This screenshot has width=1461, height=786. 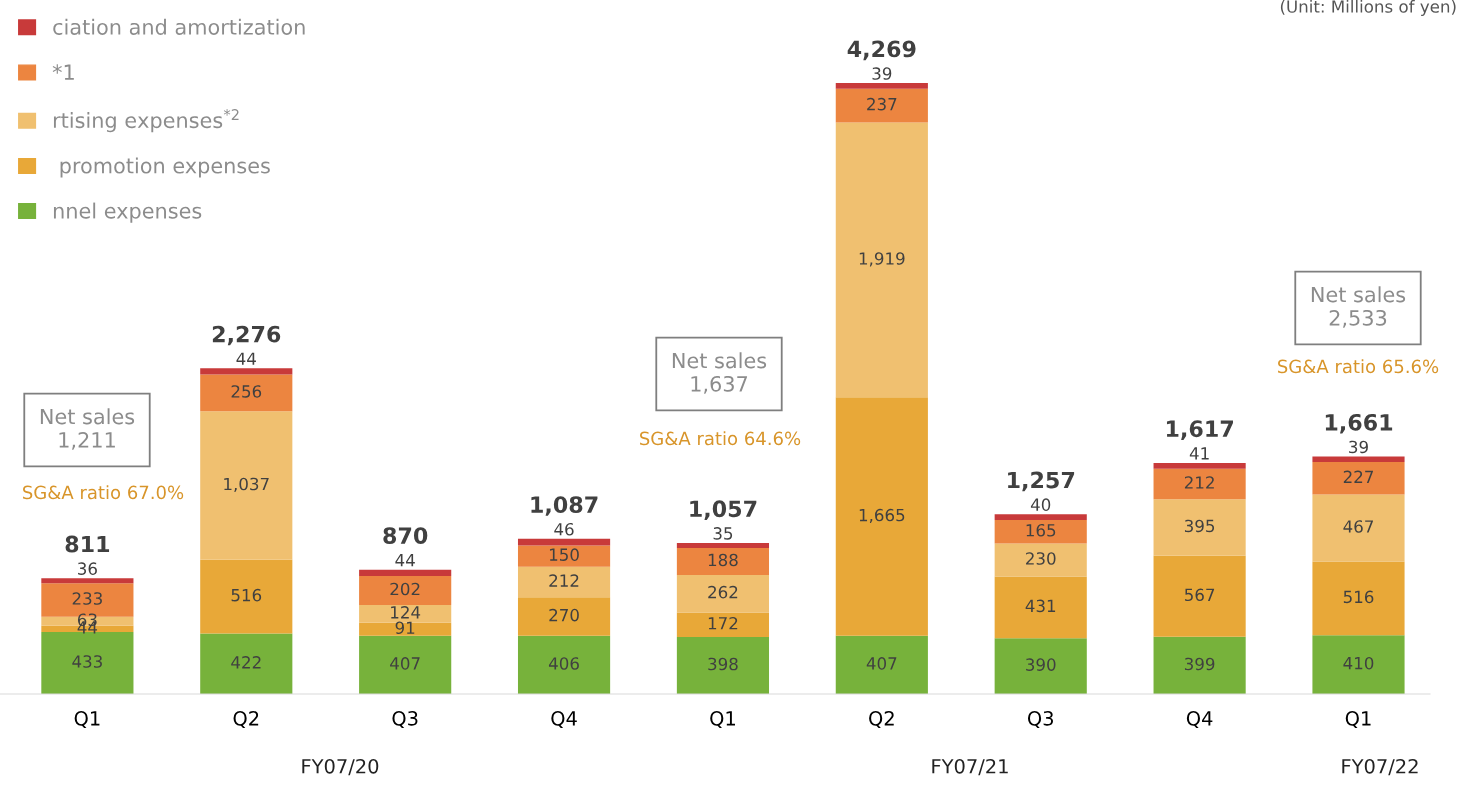 What do you see at coordinates (87, 544) in the screenshot?
I see `total-label: 811` at bounding box center [87, 544].